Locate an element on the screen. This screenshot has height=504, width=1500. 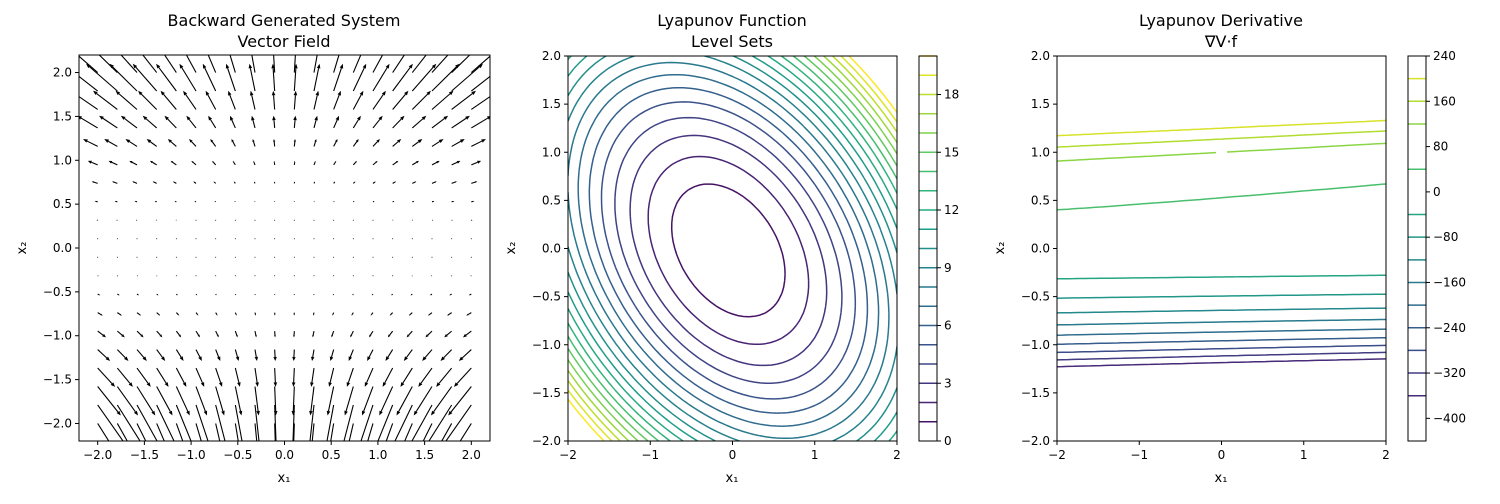
colorbar-tick-label: 6 is located at coordinates (948, 326).